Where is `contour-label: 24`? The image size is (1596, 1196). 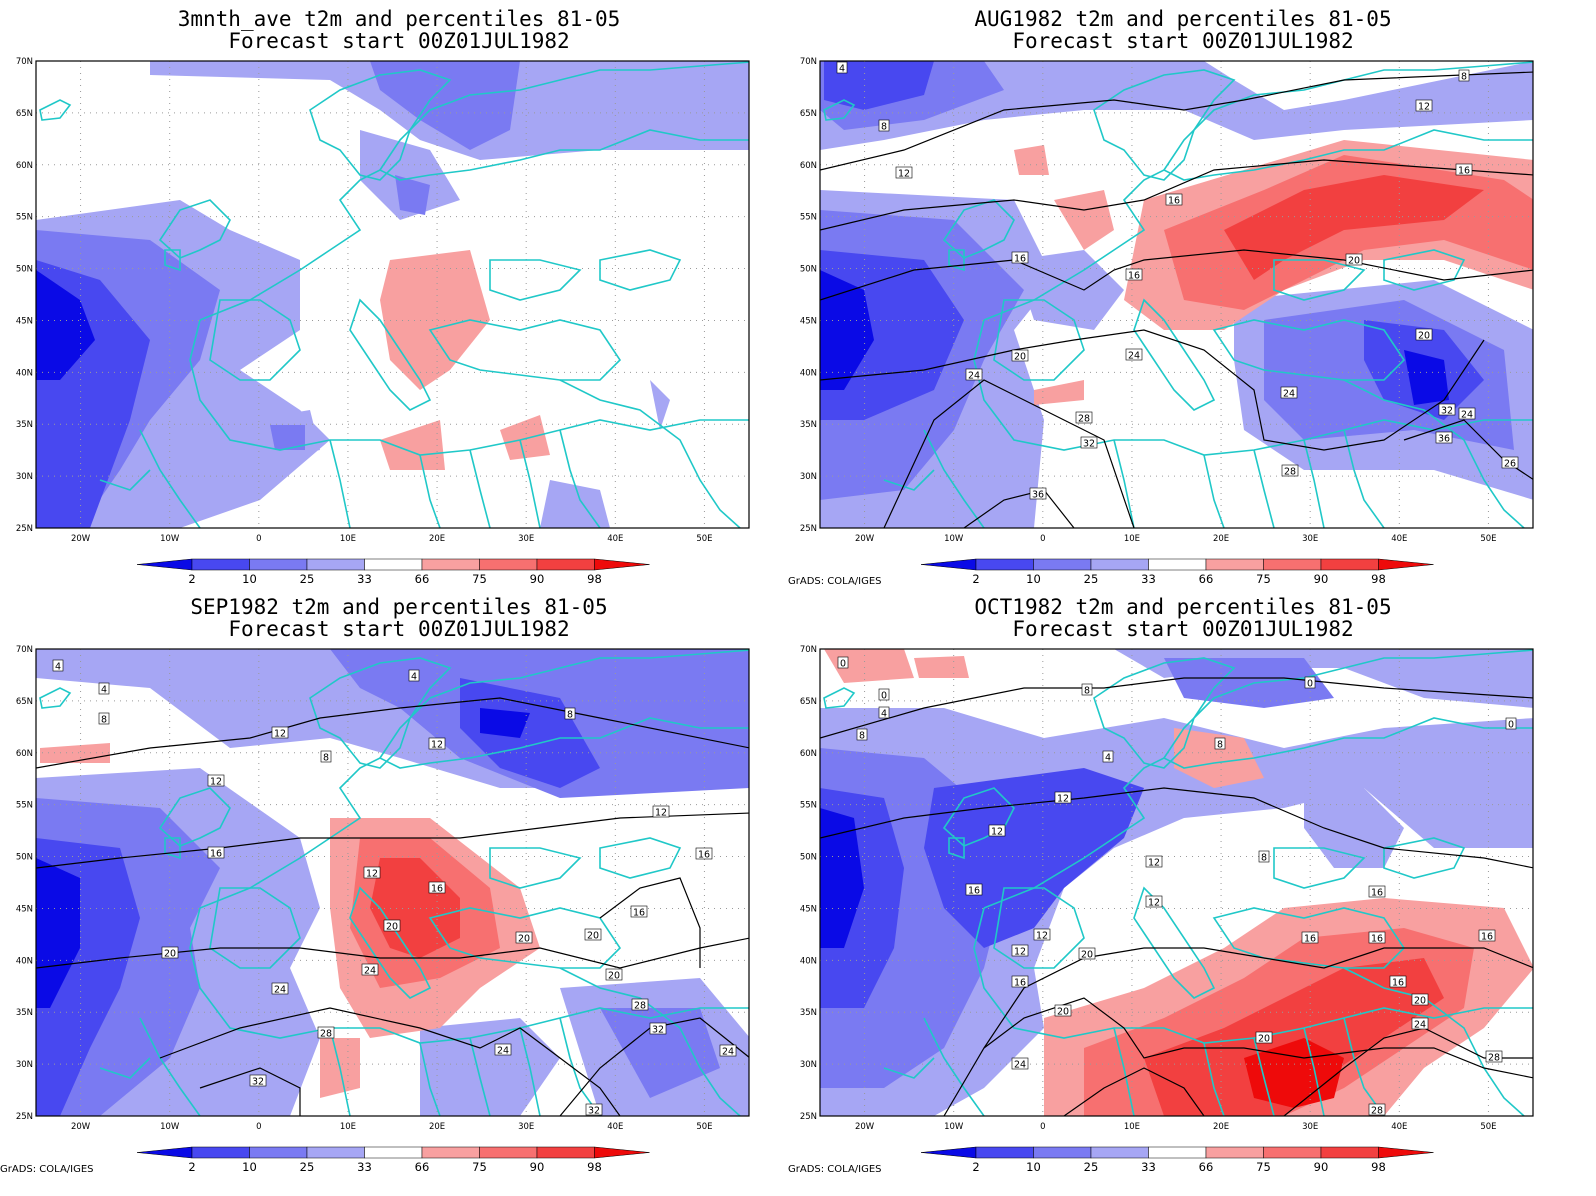 contour-label: 24 is located at coordinates (728, 1051).